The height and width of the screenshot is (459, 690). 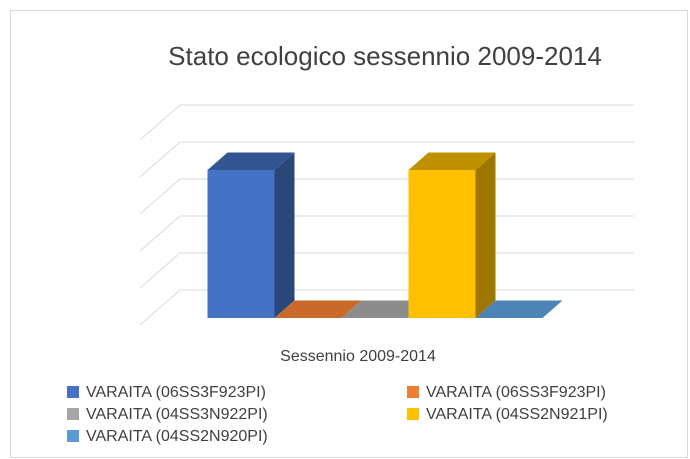 I want to click on legend-label: VARAITA (04SS2N921PI), so click(x=517, y=414).